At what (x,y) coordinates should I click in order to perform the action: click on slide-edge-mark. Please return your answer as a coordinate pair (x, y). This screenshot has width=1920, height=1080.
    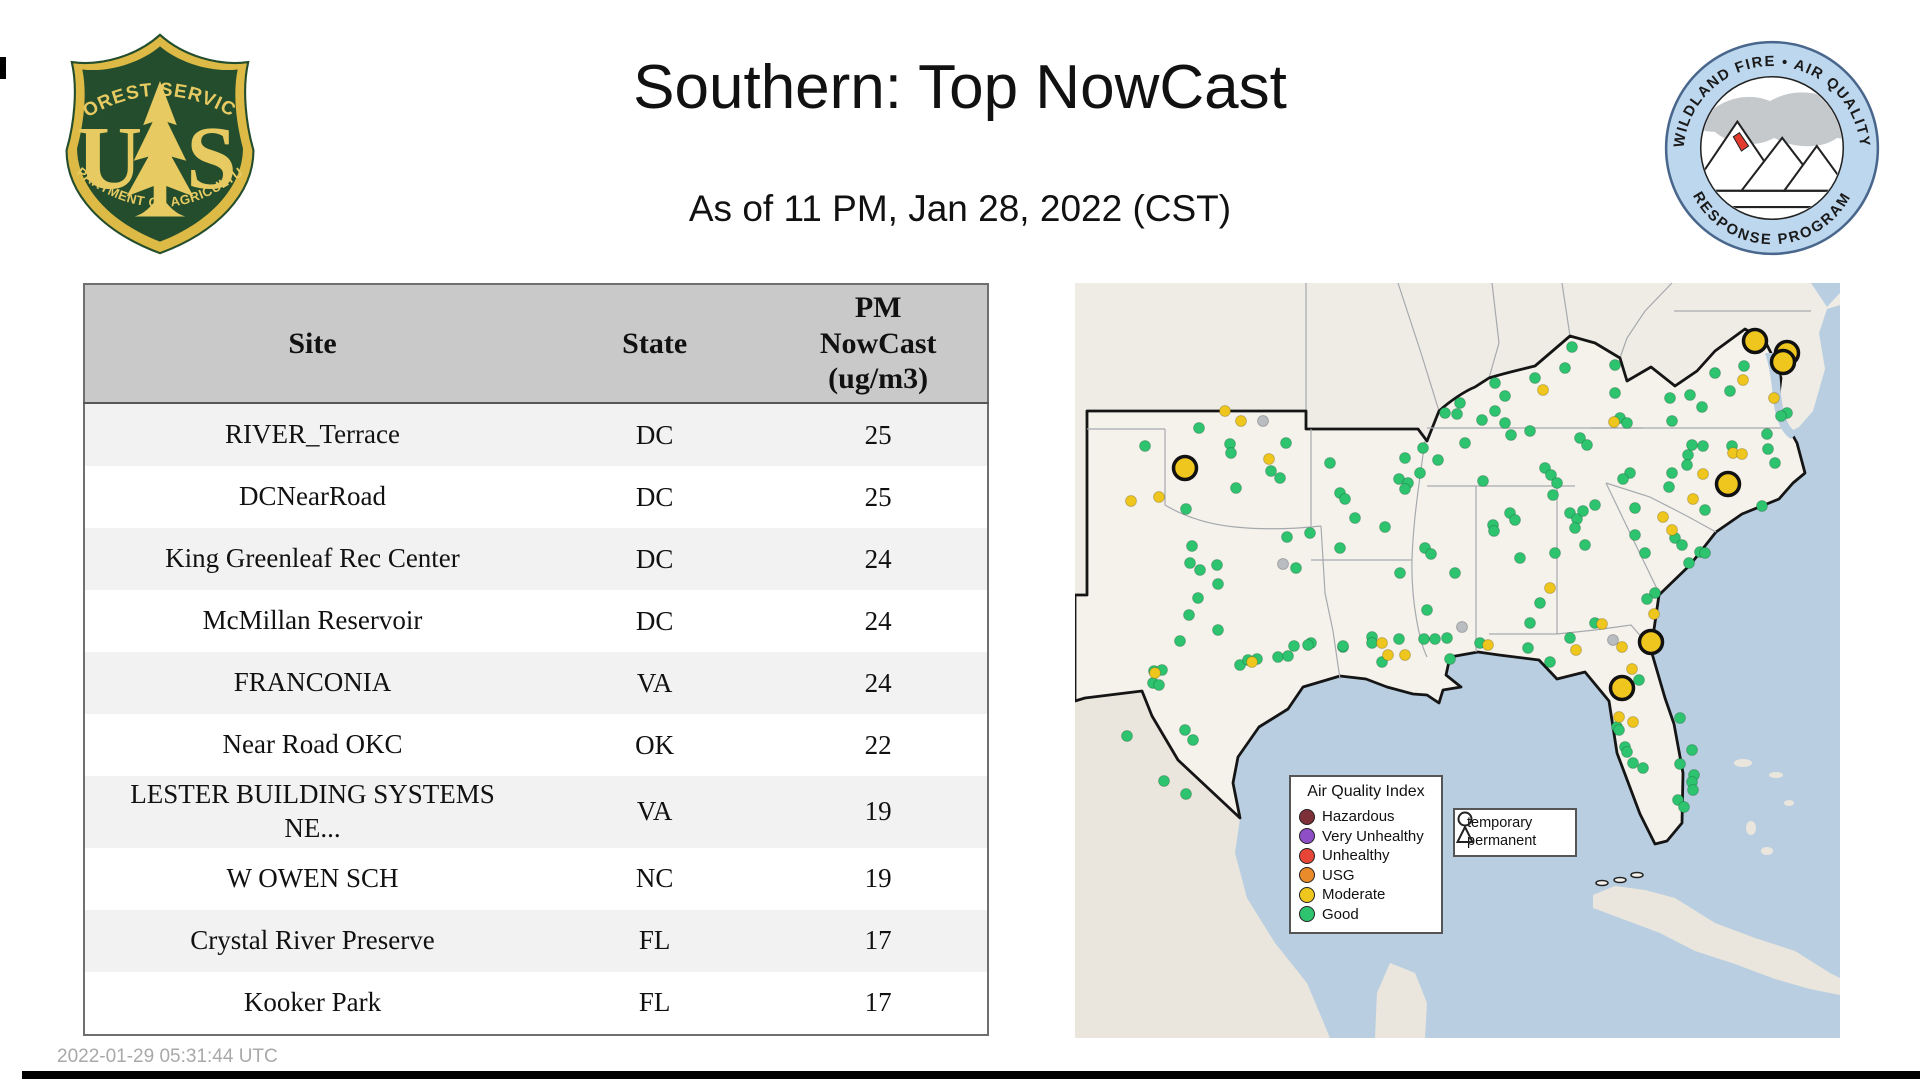
    Looking at the image, I should click on (3, 68).